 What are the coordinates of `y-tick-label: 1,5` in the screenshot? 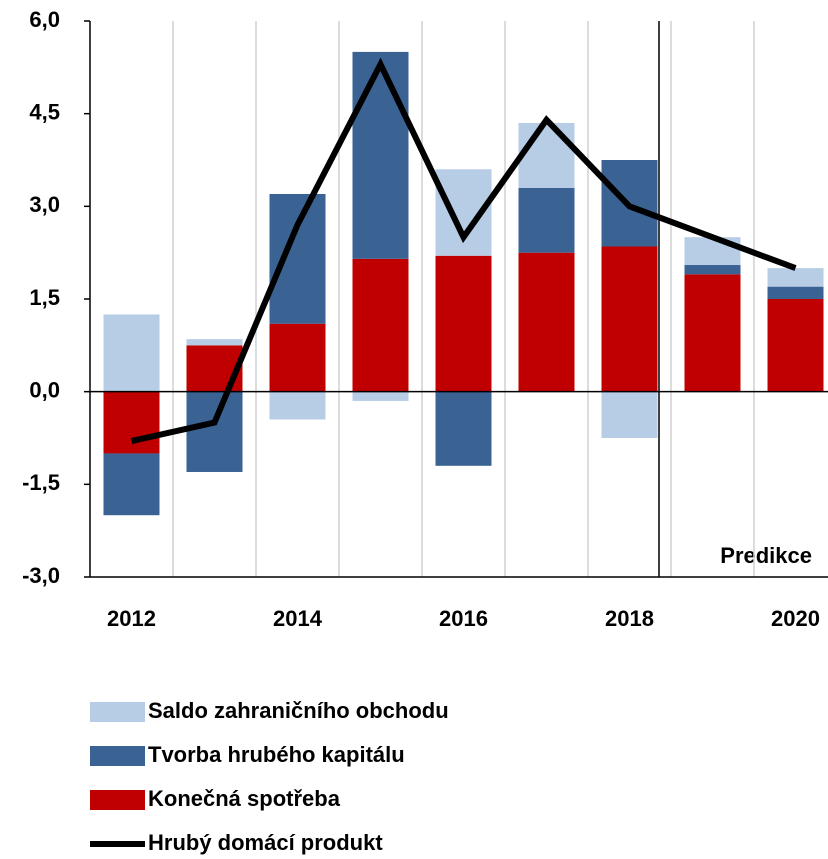 It's located at (44, 297).